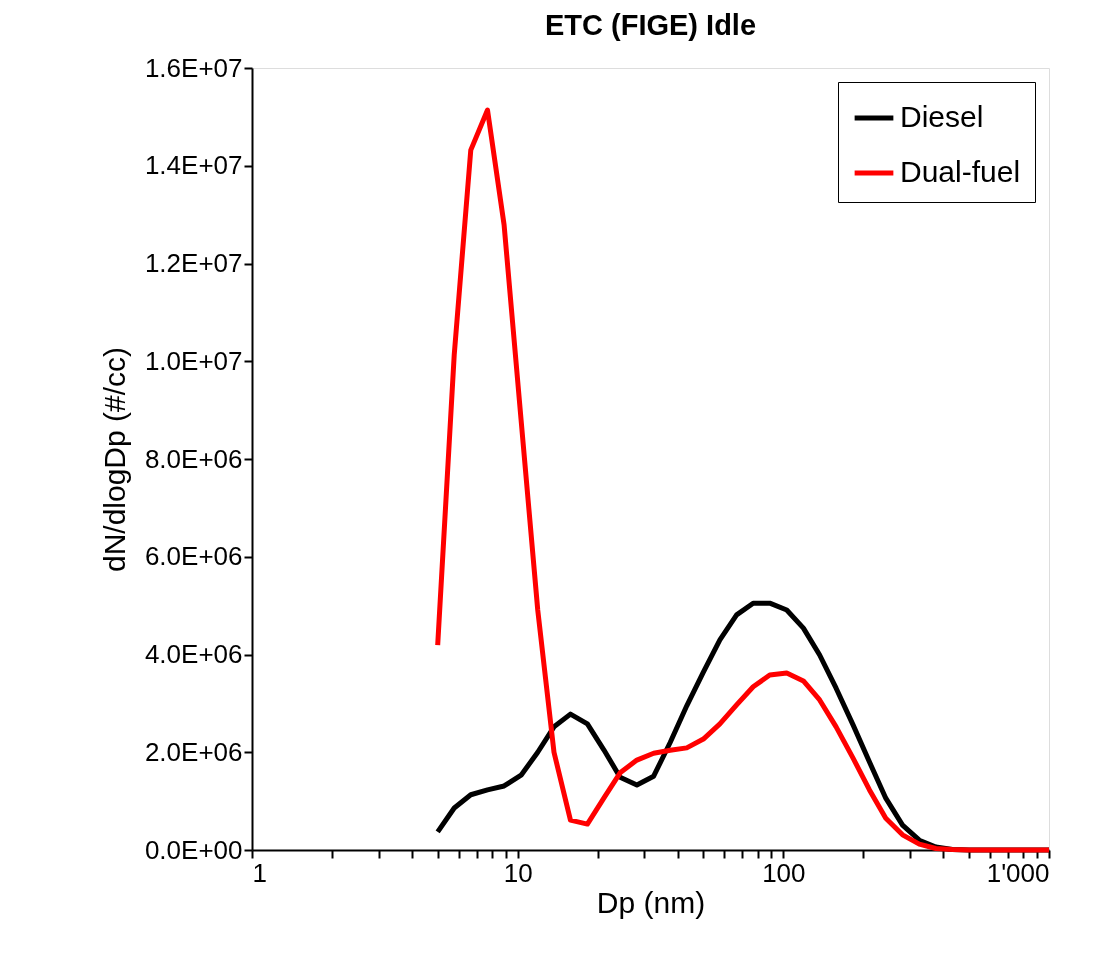  What do you see at coordinates (650, 25) in the screenshot?
I see `chart-title: ETC (FIGE) Idle` at bounding box center [650, 25].